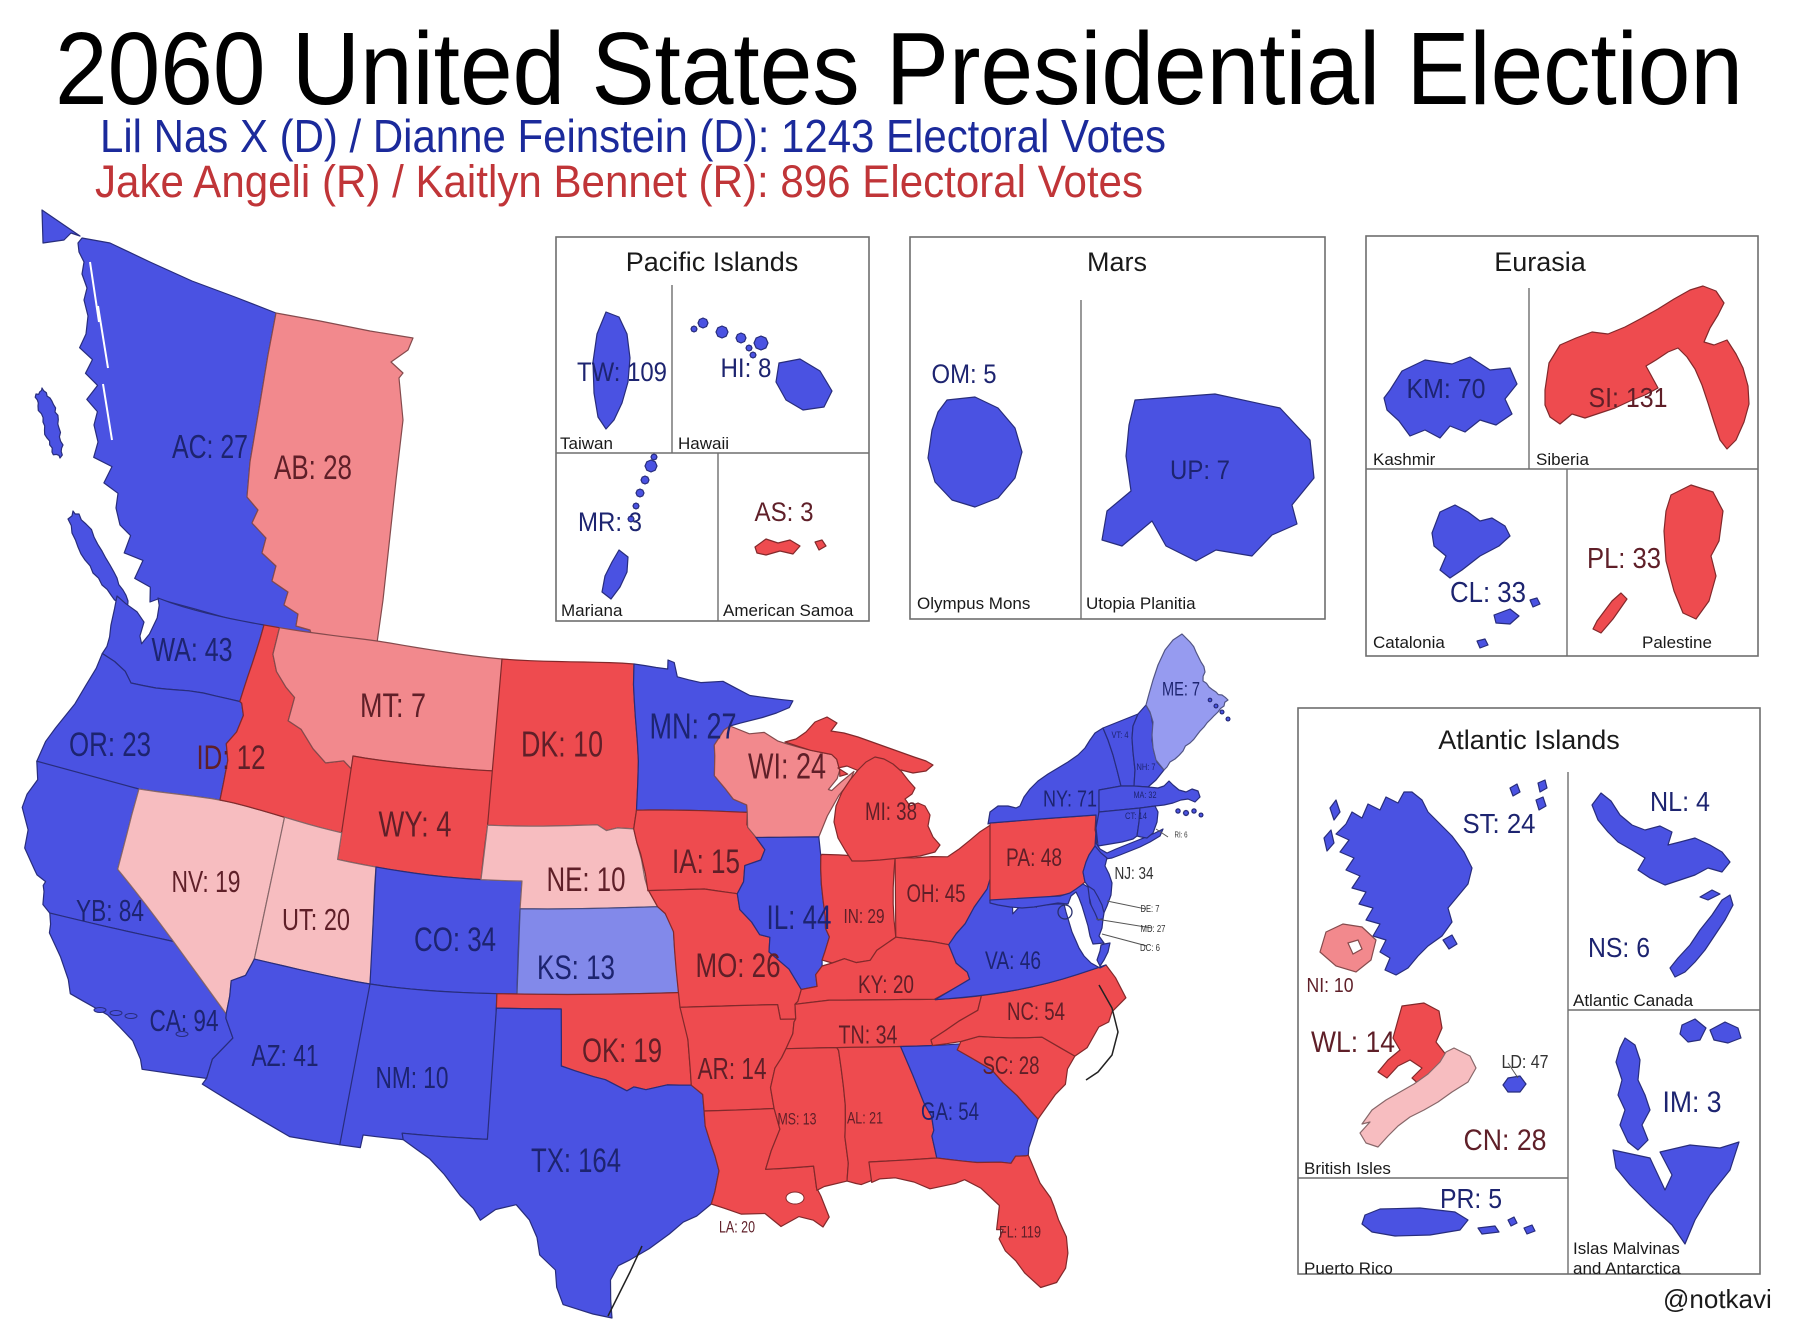 This screenshot has height=1326, width=1800. What do you see at coordinates (1717, 1299) in the screenshot?
I see `svg-text: @notkavi` at bounding box center [1717, 1299].